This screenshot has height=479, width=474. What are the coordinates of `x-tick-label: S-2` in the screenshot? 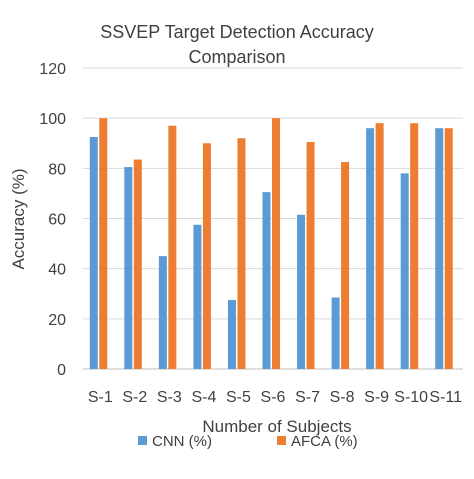 It's located at (134, 397).